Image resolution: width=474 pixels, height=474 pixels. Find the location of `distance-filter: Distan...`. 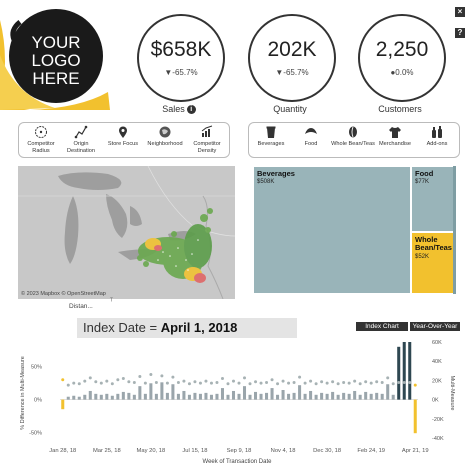

distance-filter: Distan... is located at coordinates (81, 306).